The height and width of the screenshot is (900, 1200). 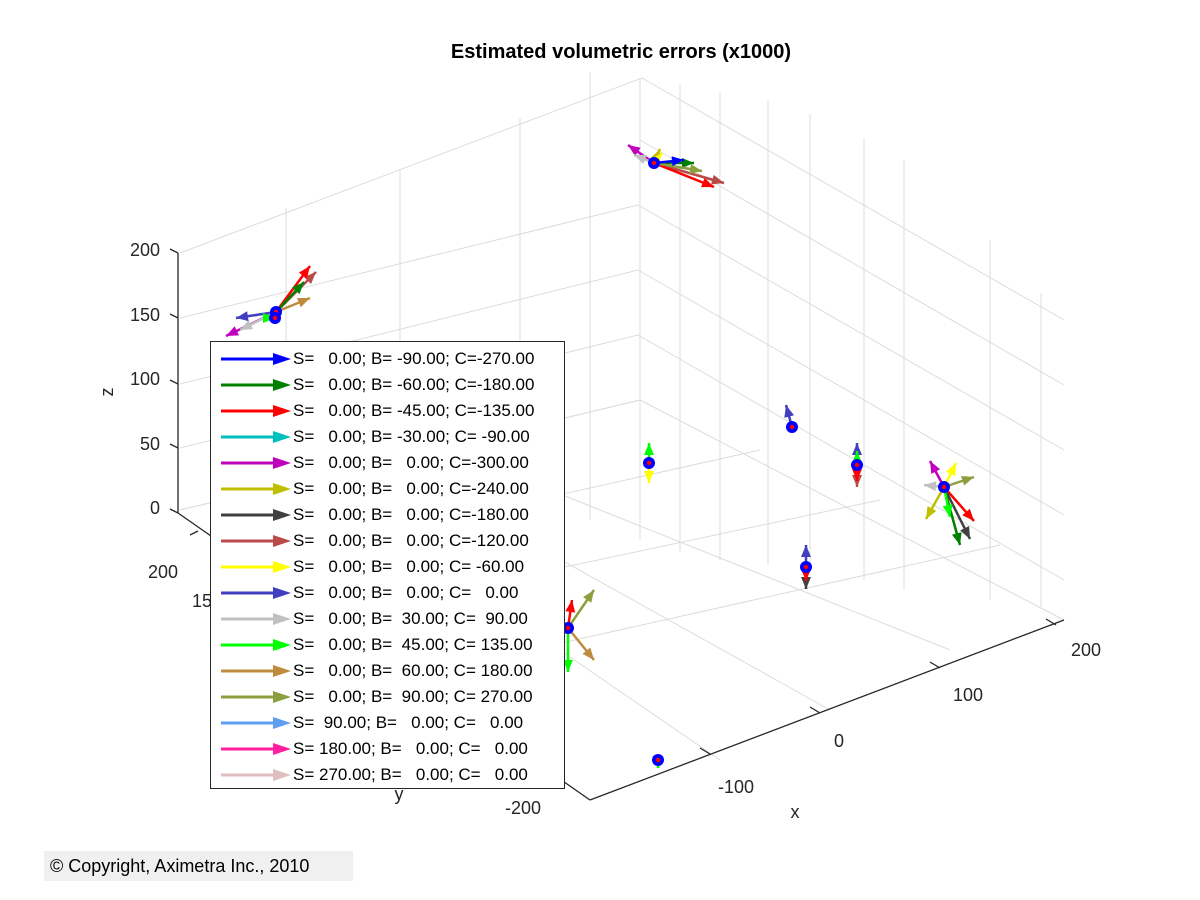 I want to click on legend-entry: S= 0.00; B= -45.00; C=-135.00, so click(x=391, y=411).